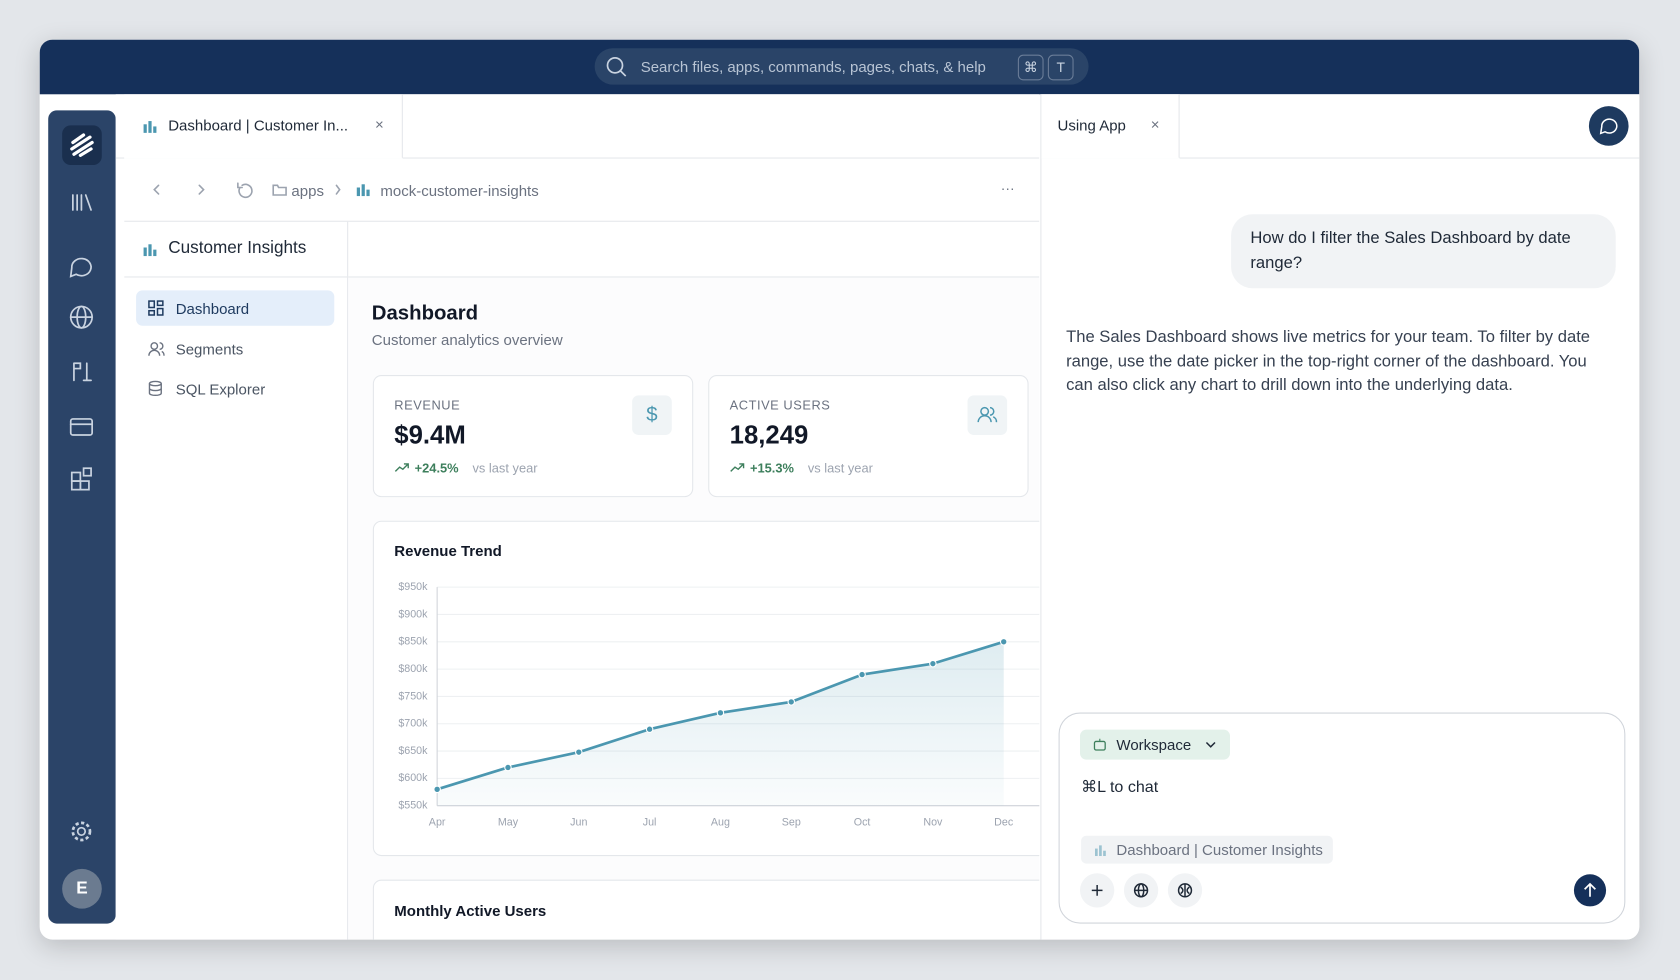 The width and height of the screenshot is (1680, 980). Describe the element at coordinates (1099, 744) in the screenshot. I see `mode-icon` at that location.